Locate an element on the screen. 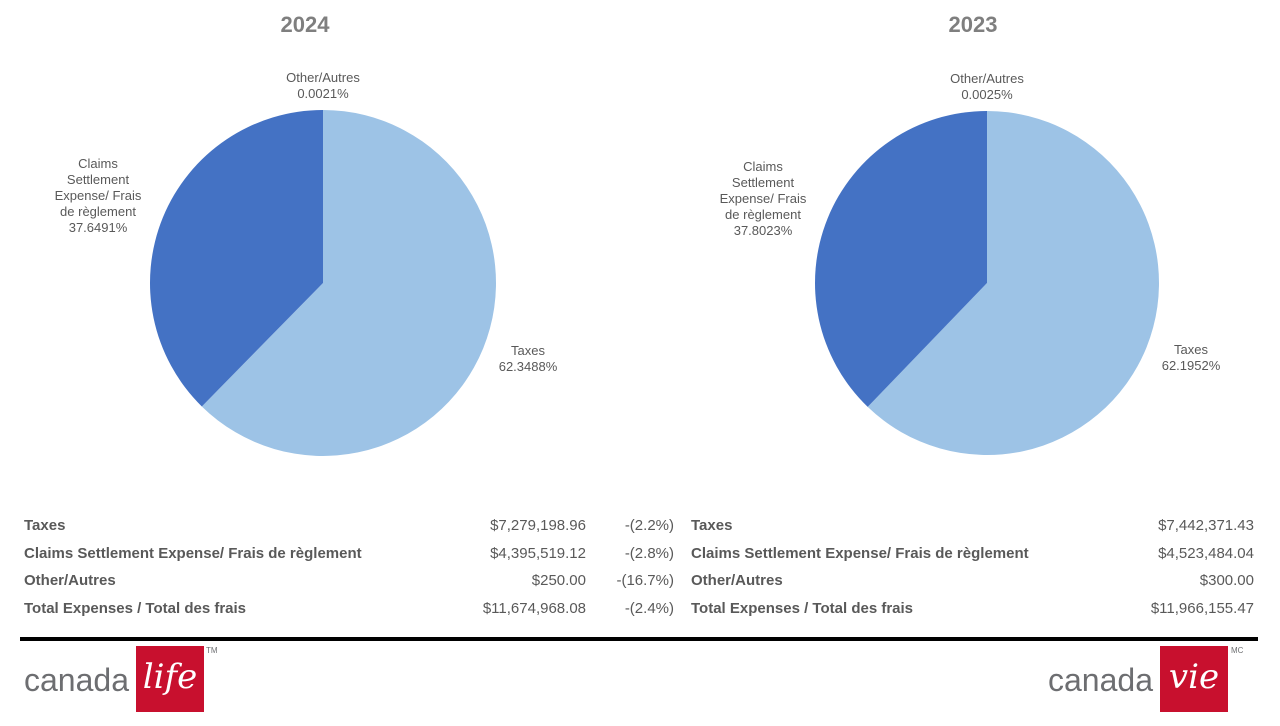 This screenshot has width=1280, height=726. table-row: Other/Autres $250.00 -(16.7%) is located at coordinates (349, 581).